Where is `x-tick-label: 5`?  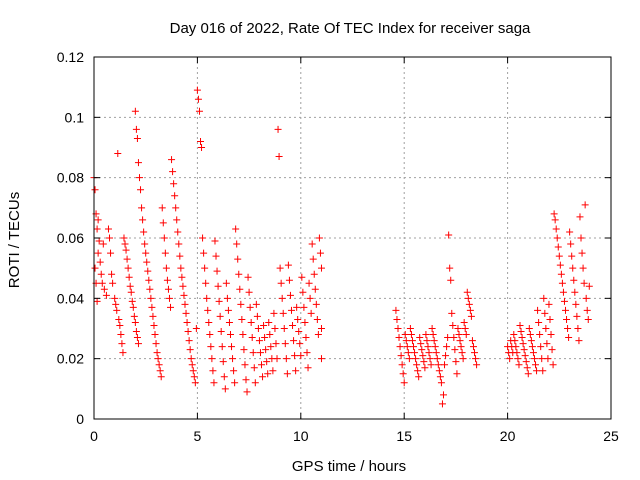 x-tick-label: 5 is located at coordinates (198, 436).